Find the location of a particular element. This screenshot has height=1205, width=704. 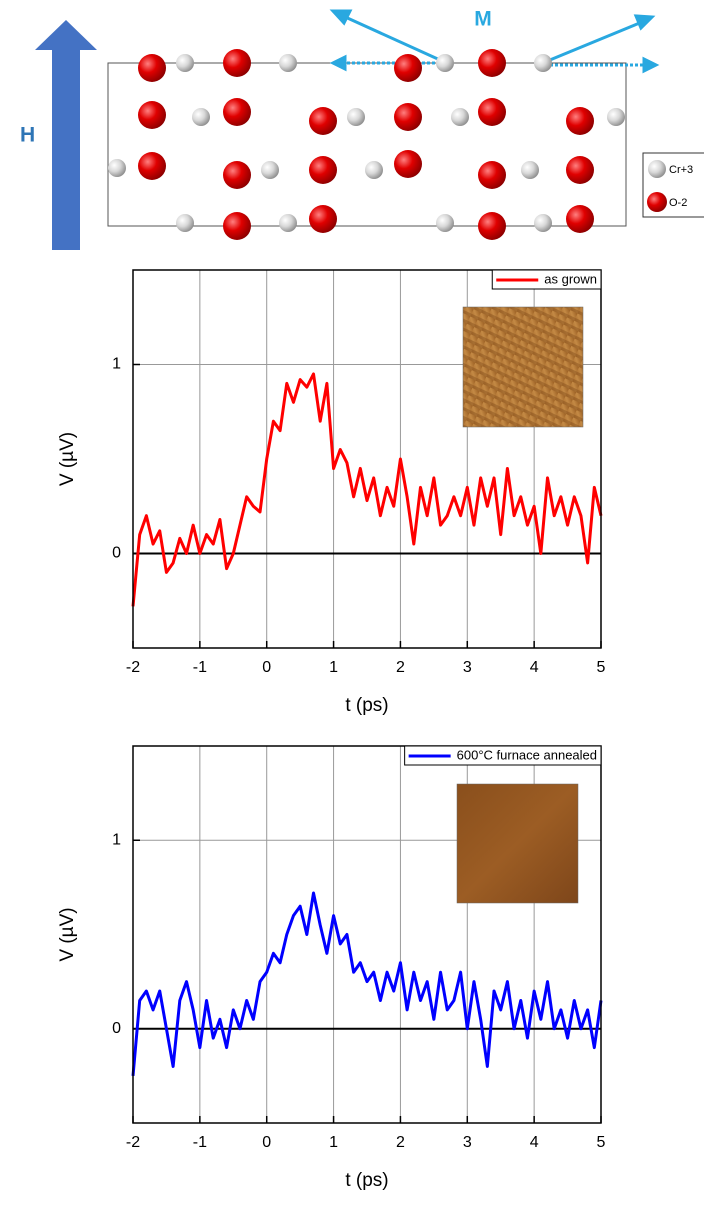

field-arrow-head is located at coordinates (66, 35).